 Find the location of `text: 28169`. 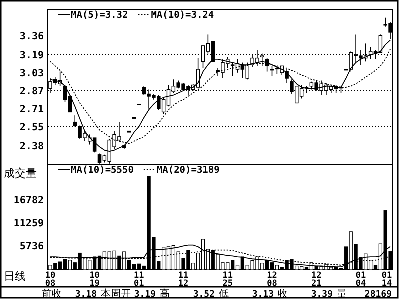

text: 28169 is located at coordinates (378, 295).